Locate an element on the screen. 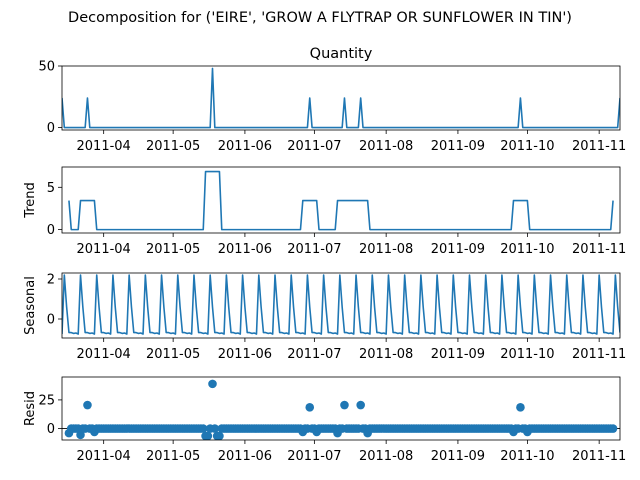  axes-frame-observed is located at coordinates (341, 98).